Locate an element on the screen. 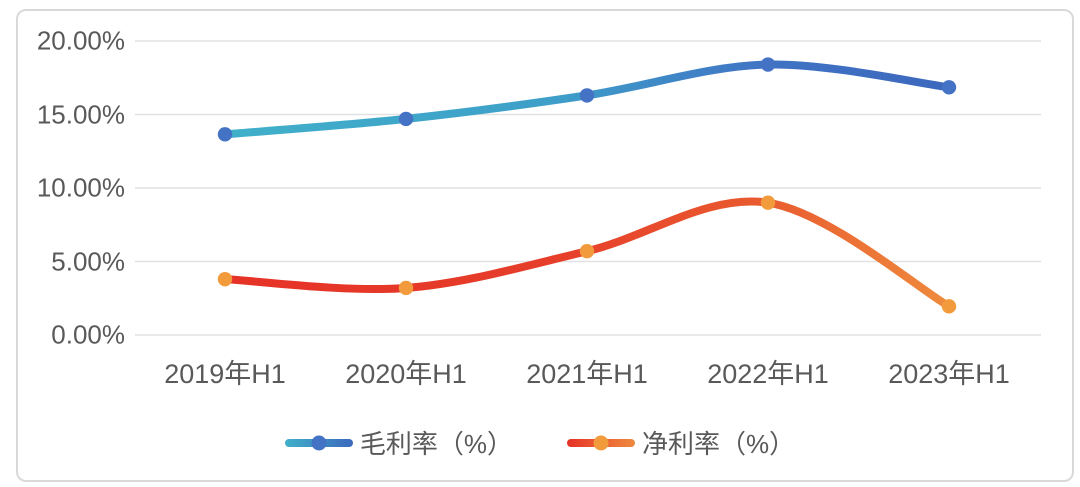  series-1-marker-2022年H1 is located at coordinates (768, 202).